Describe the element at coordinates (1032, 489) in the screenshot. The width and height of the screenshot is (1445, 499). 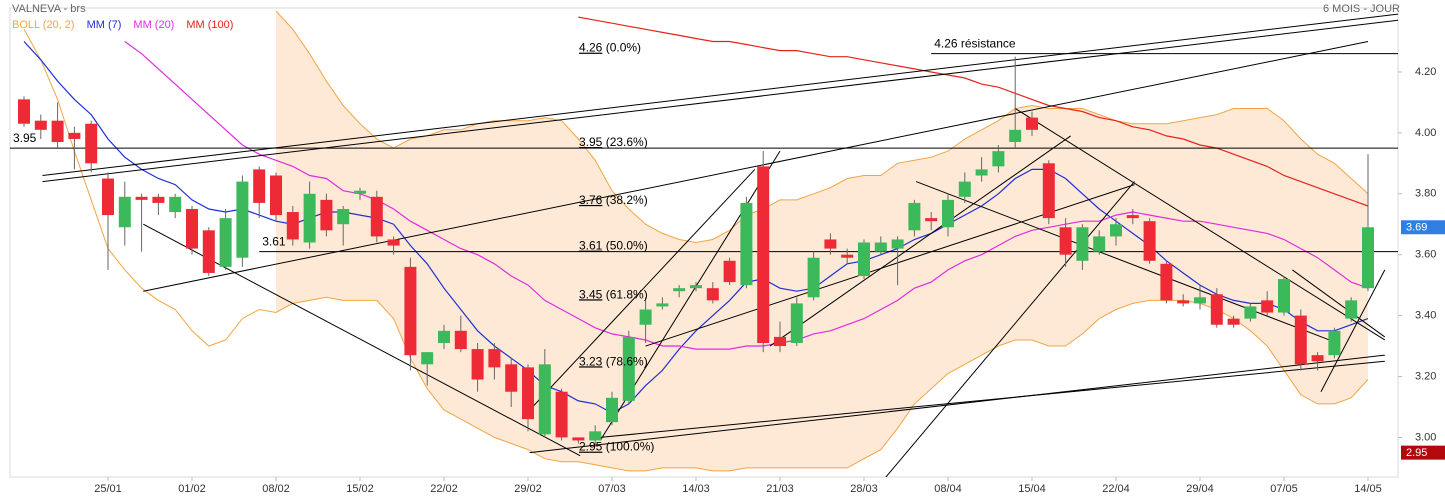
I see `x-tick-label: 15/04` at that location.